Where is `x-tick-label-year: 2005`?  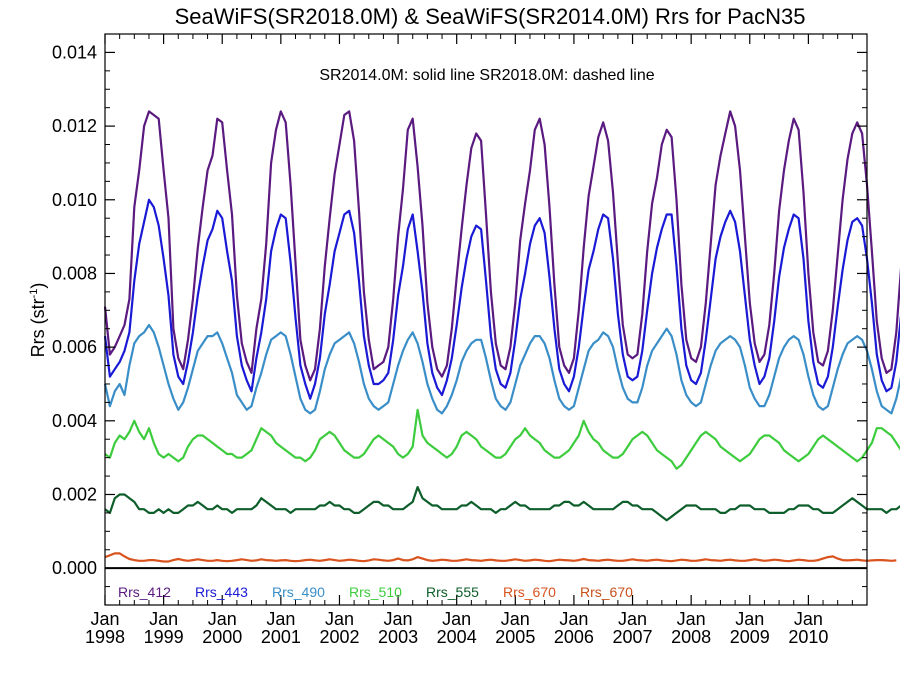
x-tick-label-year: 2005 is located at coordinates (515, 637).